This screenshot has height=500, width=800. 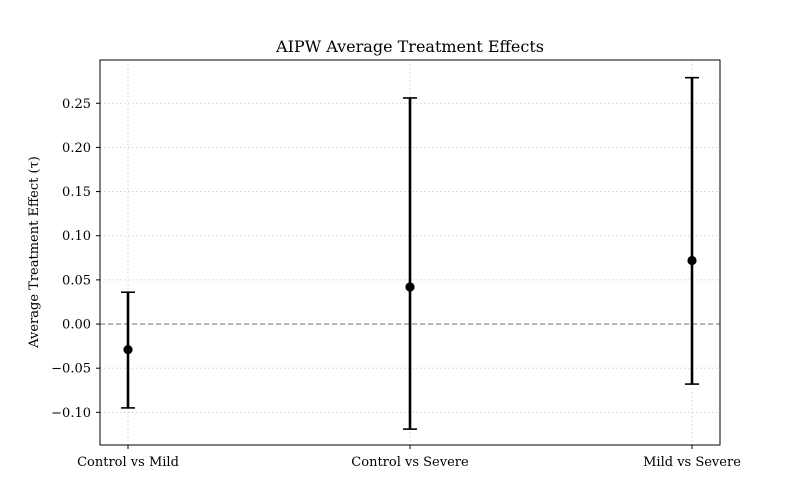 What do you see at coordinates (76, 192) in the screenshot?
I see `y-tick-label: 0.15` at bounding box center [76, 192].